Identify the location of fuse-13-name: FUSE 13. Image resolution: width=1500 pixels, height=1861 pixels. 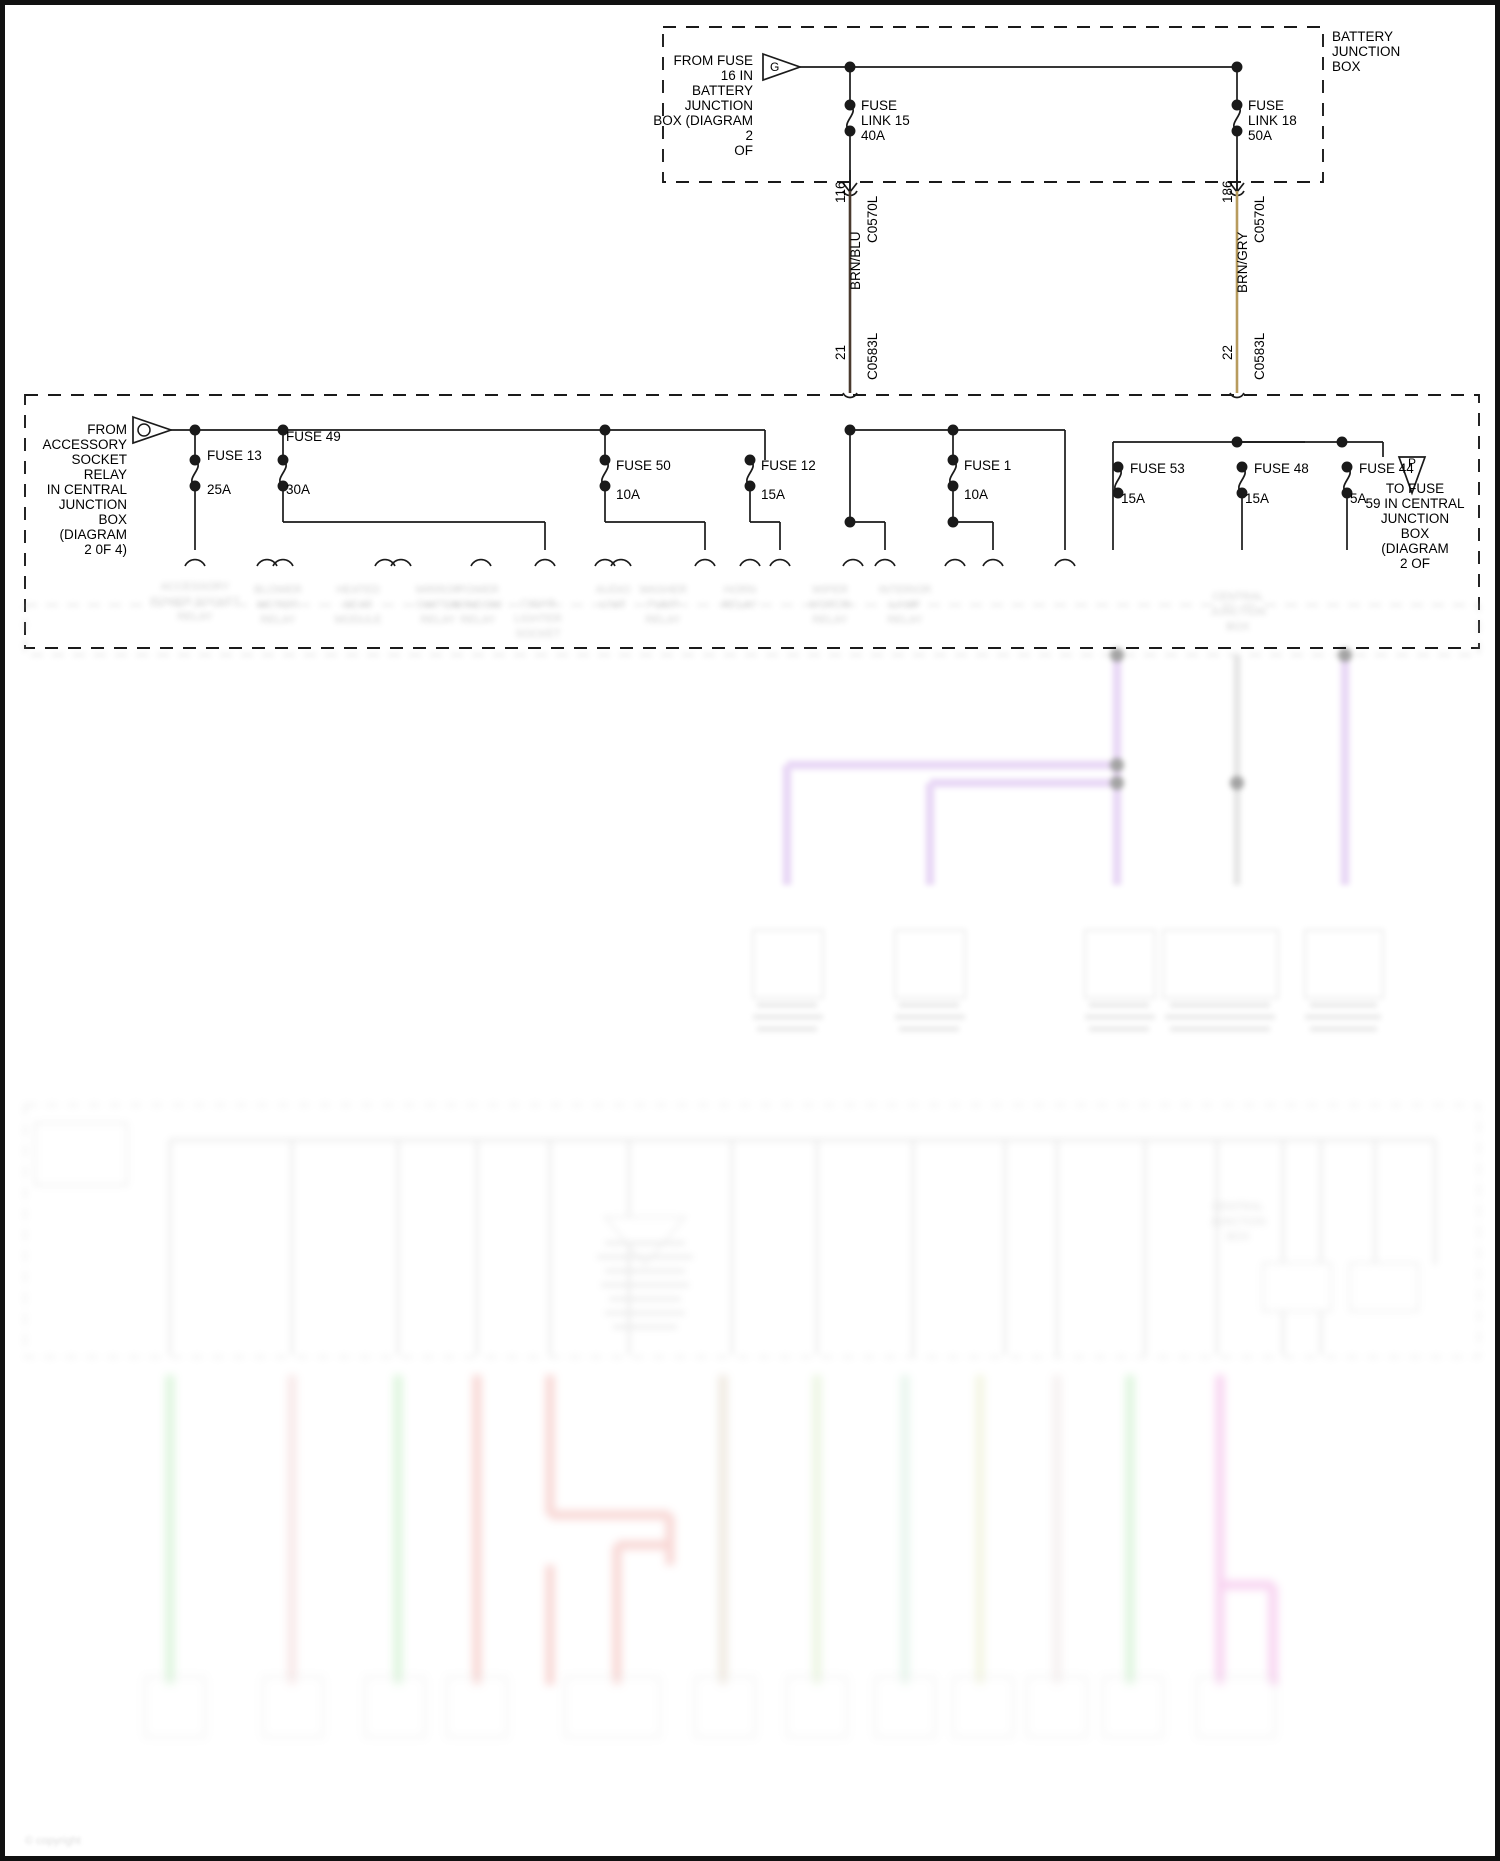
(234, 455).